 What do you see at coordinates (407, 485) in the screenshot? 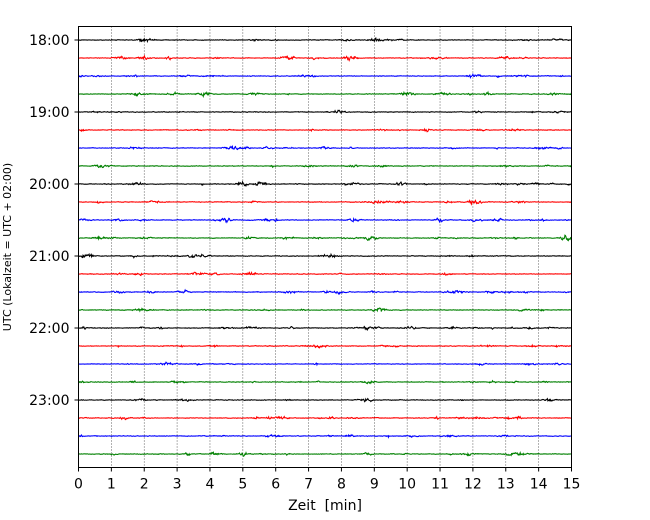
I see `x-tick-label: 10` at bounding box center [407, 485].